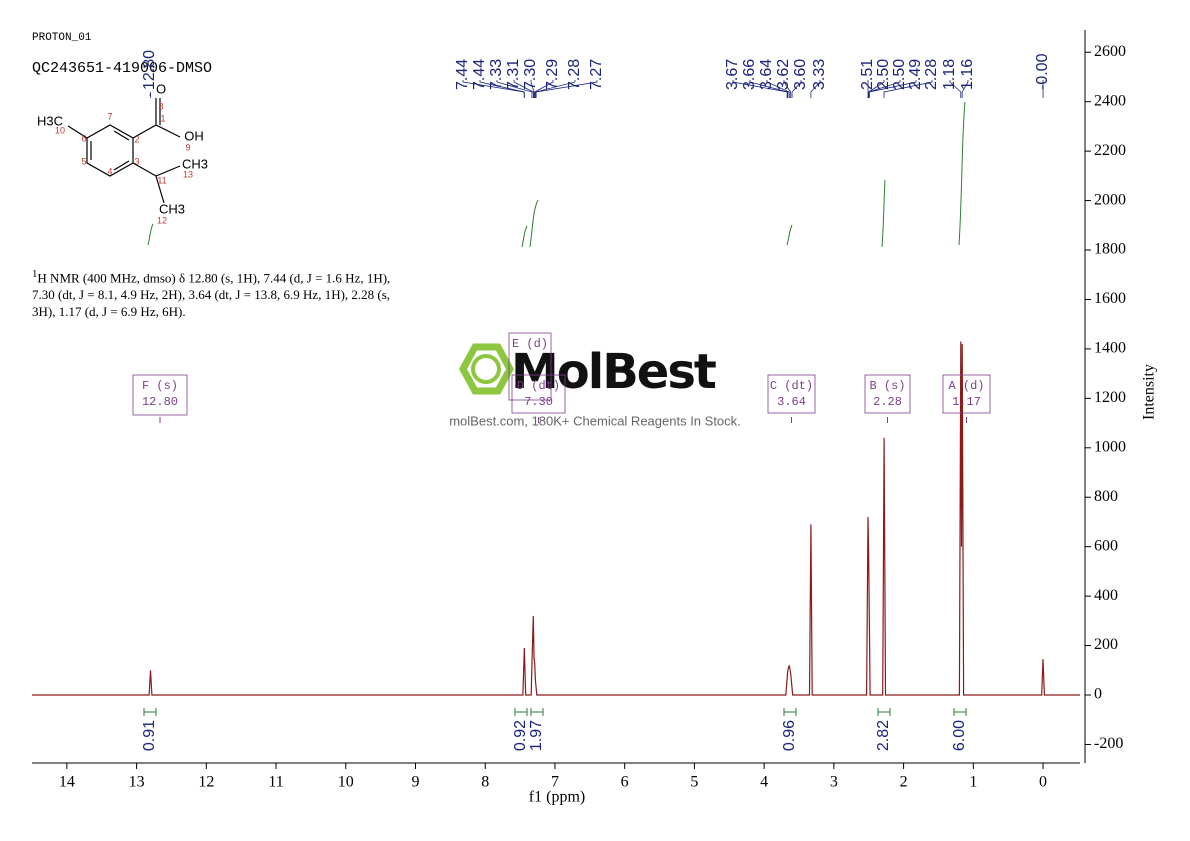 The width and height of the screenshot is (1190, 841). What do you see at coordinates (1106, 545) in the screenshot?
I see `y-tick-label: 600` at bounding box center [1106, 545].